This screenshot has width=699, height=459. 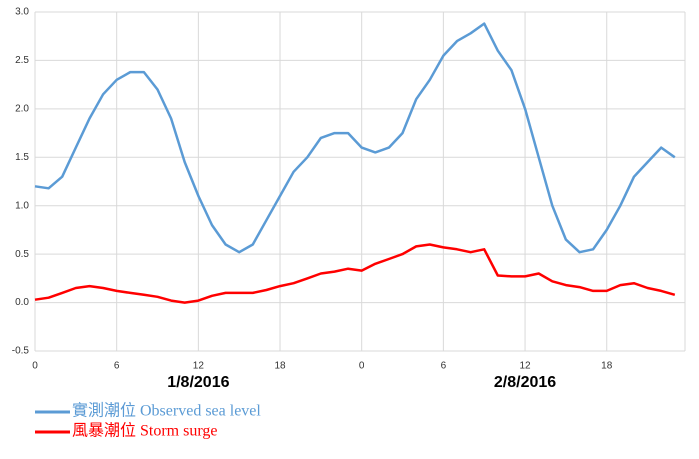 I want to click on date-label: 2/8/2016, so click(x=525, y=382).